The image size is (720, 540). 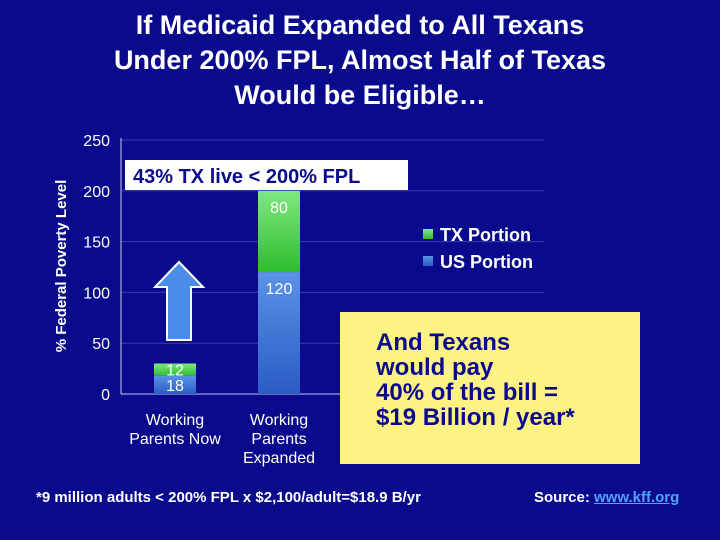 I want to click on title-line-2: Under 200% FPL, Almost Half of Texas, so click(x=360, y=60).